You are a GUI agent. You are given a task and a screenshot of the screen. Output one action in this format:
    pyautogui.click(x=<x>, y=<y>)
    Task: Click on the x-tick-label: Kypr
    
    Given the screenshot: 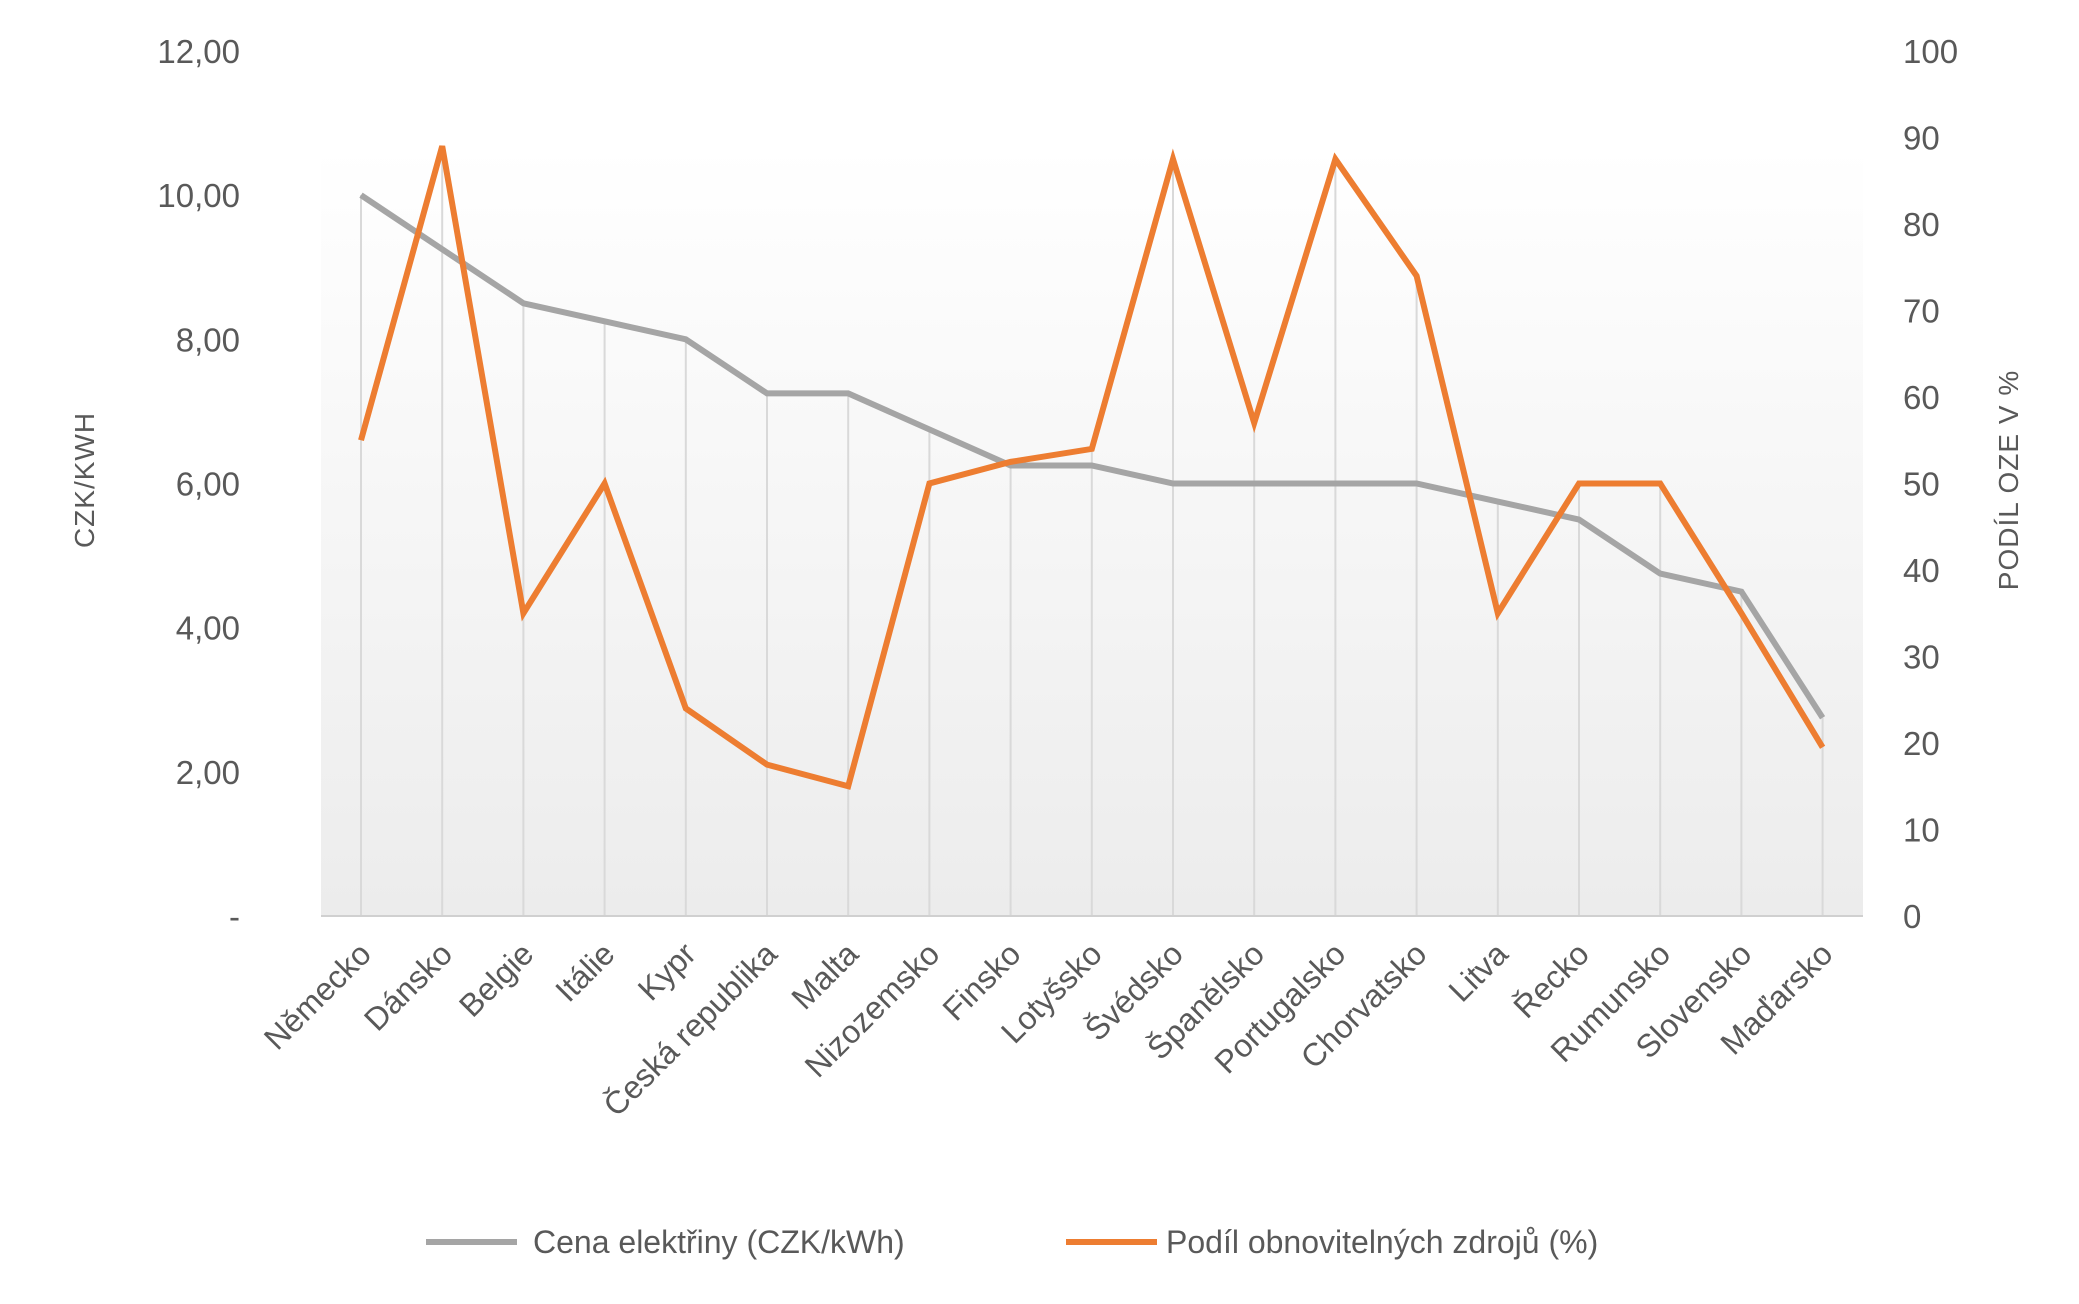 What is the action you would take?
    pyautogui.click(x=667, y=971)
    